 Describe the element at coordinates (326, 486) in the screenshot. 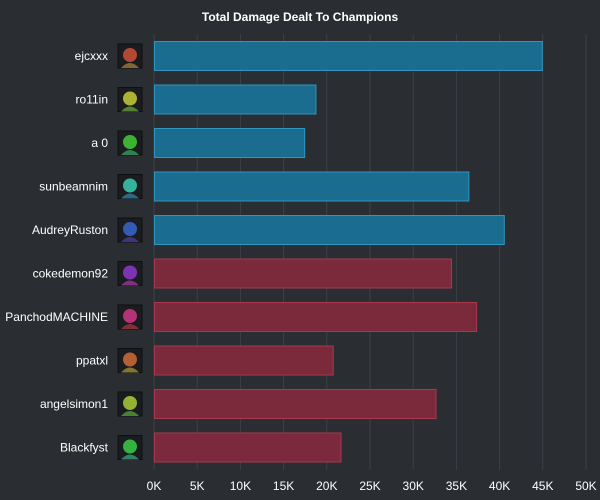

I see `x-tick-label: 20K` at that location.